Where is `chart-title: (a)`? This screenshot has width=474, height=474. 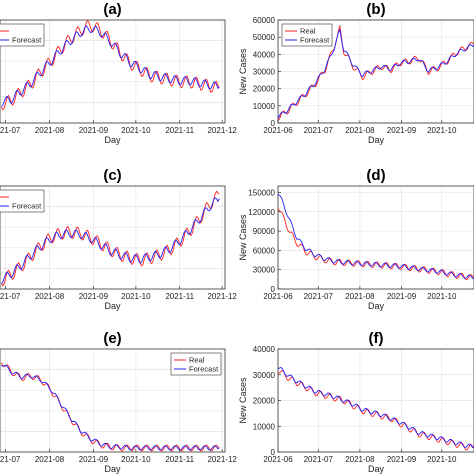 chart-title: (a) is located at coordinates (112, 9).